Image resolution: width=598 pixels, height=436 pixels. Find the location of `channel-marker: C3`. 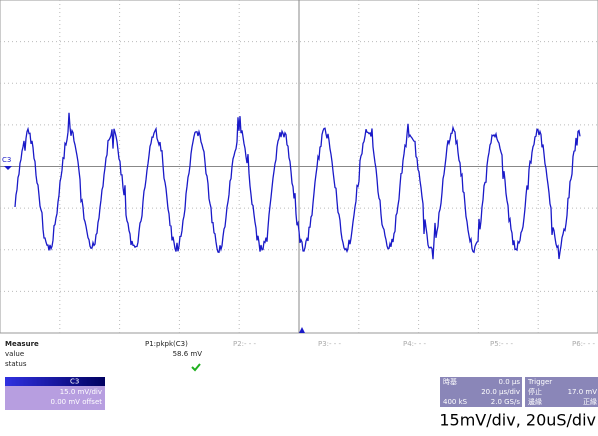

channel-marker: C3 is located at coordinates (6, 160).